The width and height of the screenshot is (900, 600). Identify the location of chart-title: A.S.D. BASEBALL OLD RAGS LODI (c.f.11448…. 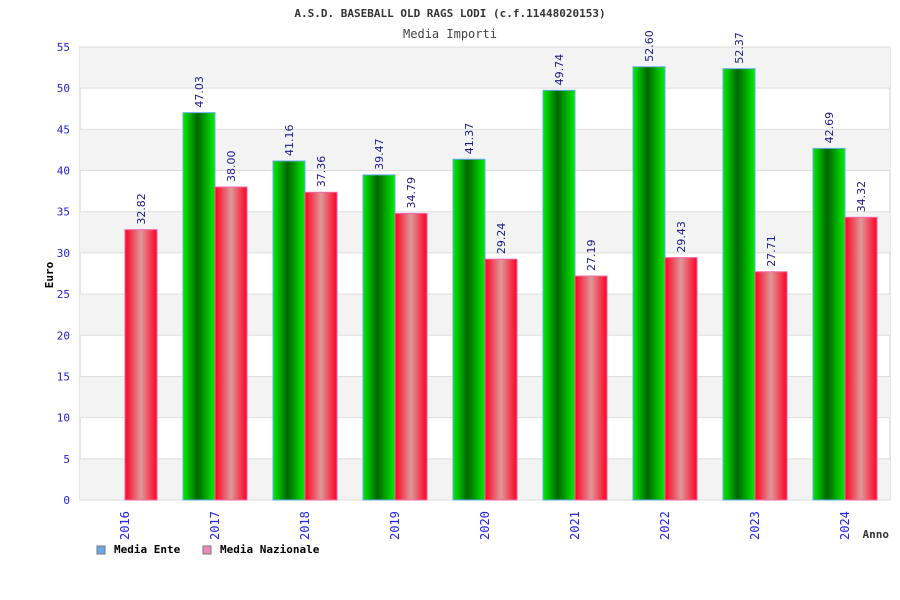
(449, 13).